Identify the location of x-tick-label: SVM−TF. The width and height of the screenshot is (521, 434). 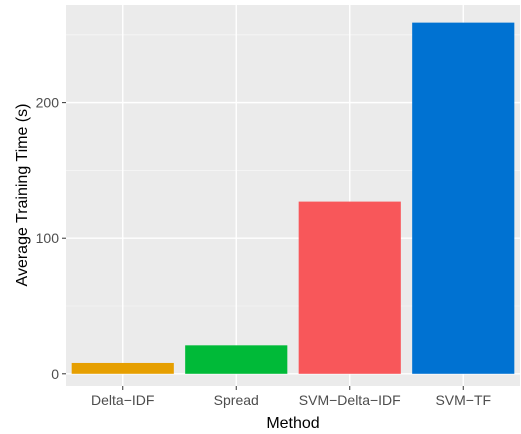
(463, 400).